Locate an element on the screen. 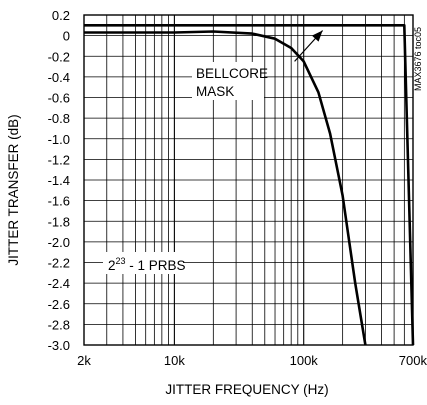 The image size is (427, 405). prbs-annotation: 223 - 1 PRBS is located at coordinates (144, 263).